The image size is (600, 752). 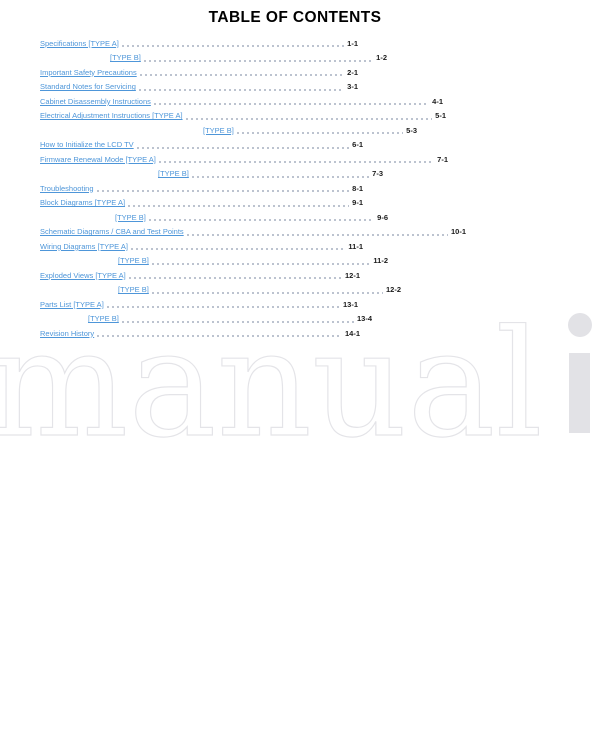 I want to click on toc-row: Firmware Renewal Mode [TYPE A] 7-1, so click(x=244, y=159).